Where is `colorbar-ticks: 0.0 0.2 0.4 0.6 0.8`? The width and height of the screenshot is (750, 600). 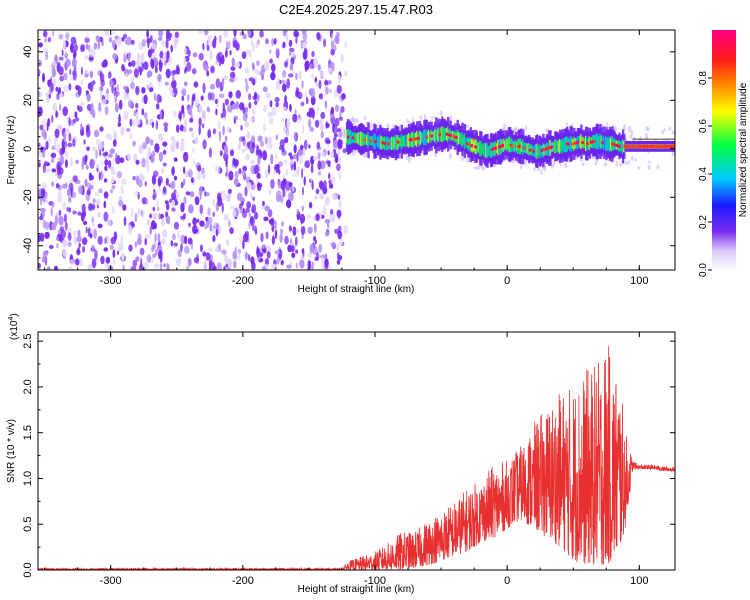 colorbar-ticks: 0.0 0.2 0.4 0.6 0.8 is located at coordinates (705, 174).